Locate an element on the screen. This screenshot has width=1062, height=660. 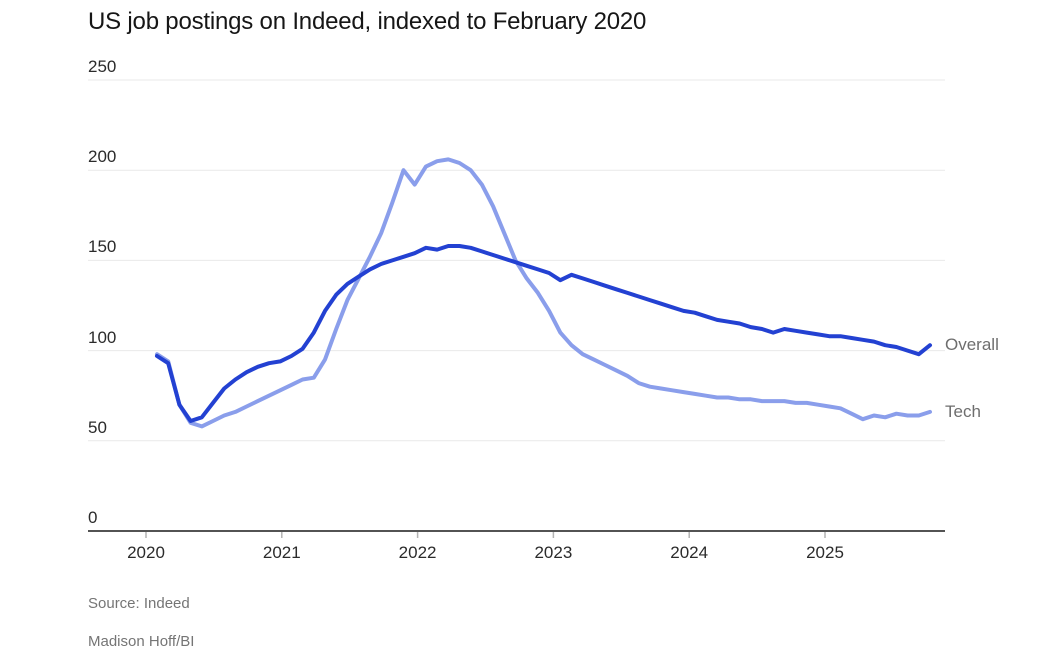
y-axis-label-250: 250 is located at coordinates (102, 66).